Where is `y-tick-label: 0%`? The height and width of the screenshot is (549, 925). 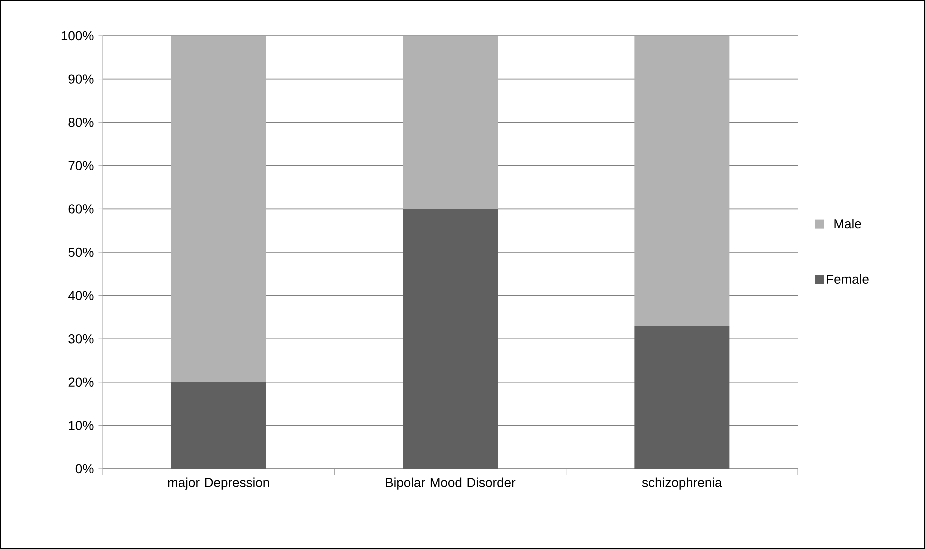 y-tick-label: 0% is located at coordinates (85, 469).